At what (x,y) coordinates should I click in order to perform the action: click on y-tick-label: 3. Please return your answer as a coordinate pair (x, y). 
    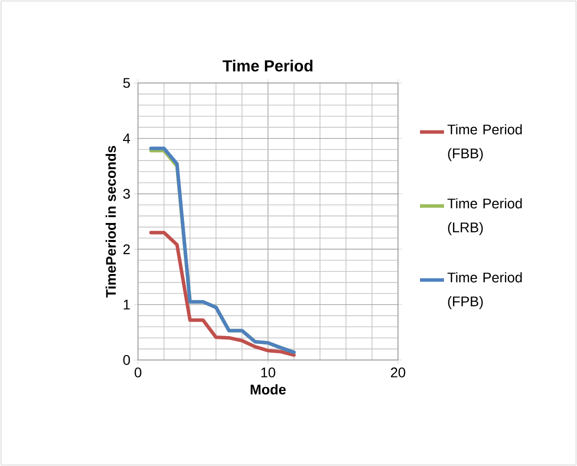
    Looking at the image, I should click on (126, 193).